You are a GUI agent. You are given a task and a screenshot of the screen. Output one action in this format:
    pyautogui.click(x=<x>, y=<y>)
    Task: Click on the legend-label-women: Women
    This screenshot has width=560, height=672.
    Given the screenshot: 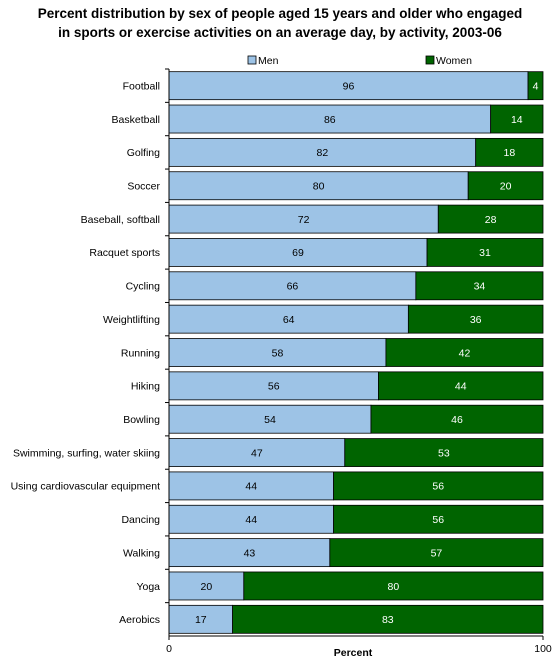 What is the action you would take?
    pyautogui.click(x=454, y=61)
    